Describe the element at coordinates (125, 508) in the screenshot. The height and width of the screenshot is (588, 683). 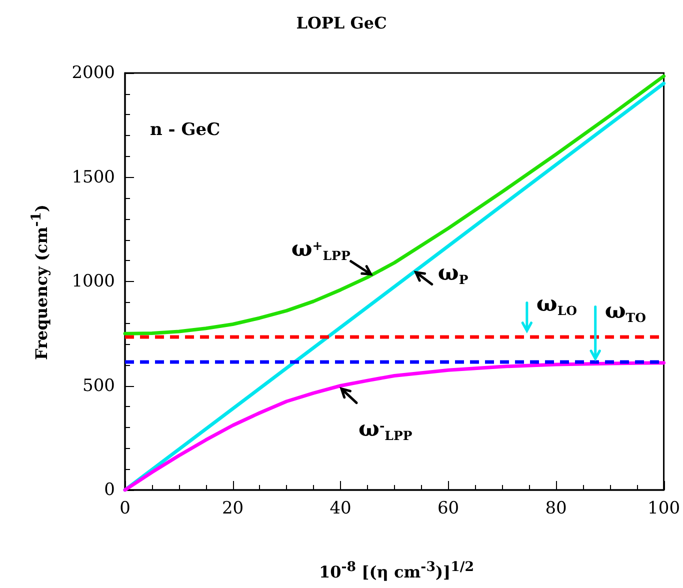
I see `x-tick-label: 0` at that location.